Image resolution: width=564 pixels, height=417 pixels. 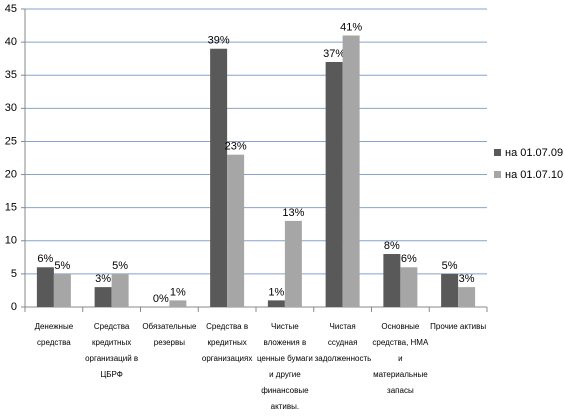 I want to click on value-label: 37%, so click(x=334, y=54).